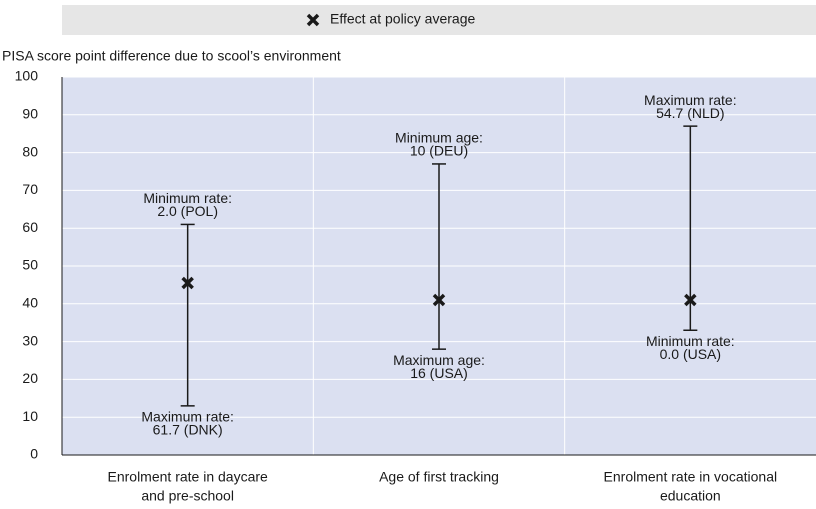 Image resolution: width=816 pixels, height=509 pixels. I want to click on y-tick-label: 0, so click(34, 454).